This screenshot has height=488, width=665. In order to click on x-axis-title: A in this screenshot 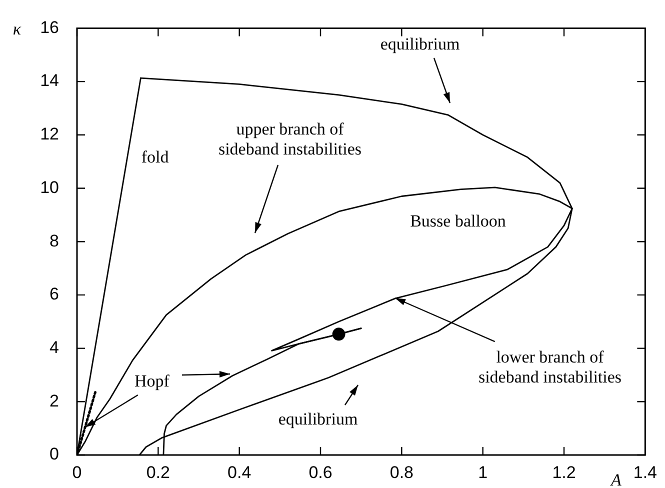, I will do `click(616, 479)`.